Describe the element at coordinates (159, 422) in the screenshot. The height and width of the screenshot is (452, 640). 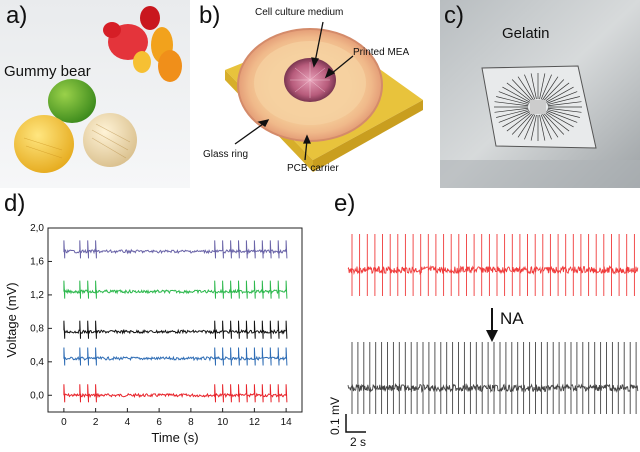
I see `x-tick-label: 6` at that location.